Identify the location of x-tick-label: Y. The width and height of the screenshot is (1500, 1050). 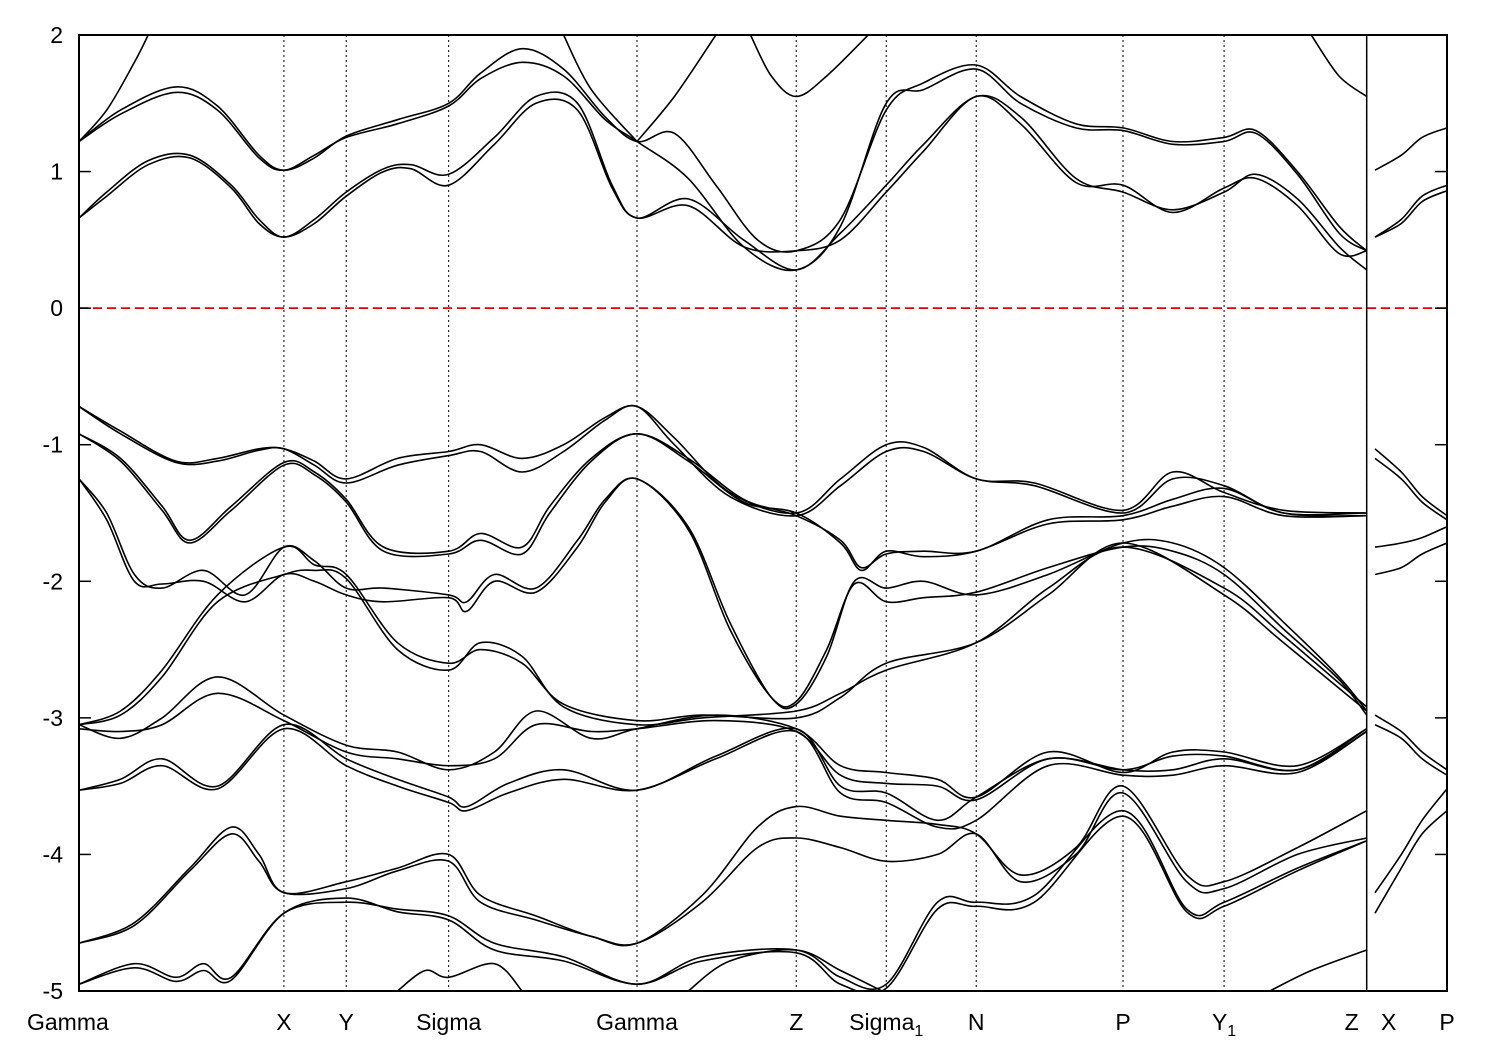
(346, 1022).